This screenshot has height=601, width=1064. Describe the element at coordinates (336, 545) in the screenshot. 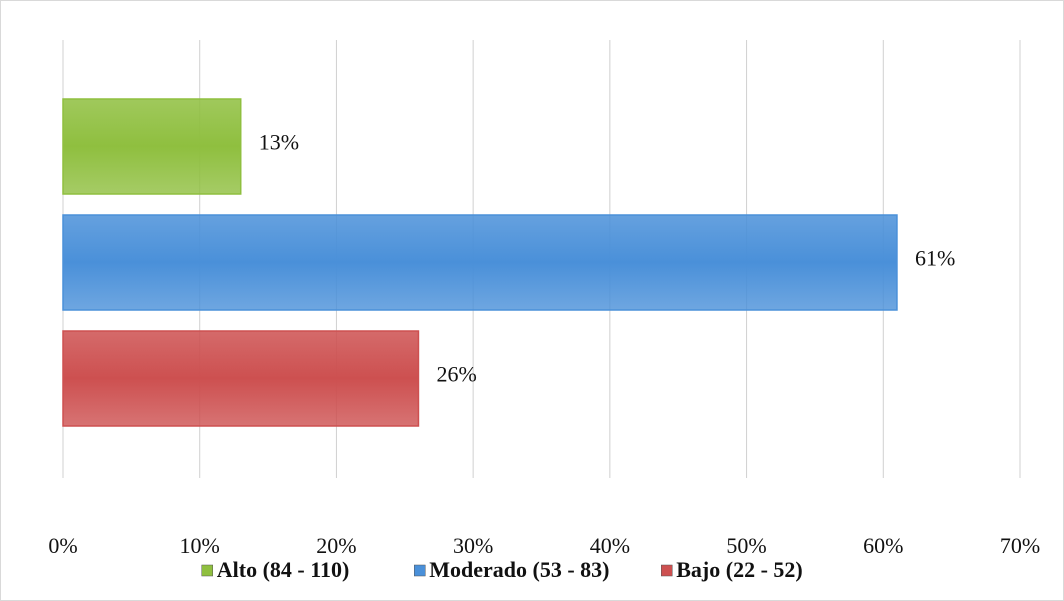

I see `x-tick-label: 20%` at that location.